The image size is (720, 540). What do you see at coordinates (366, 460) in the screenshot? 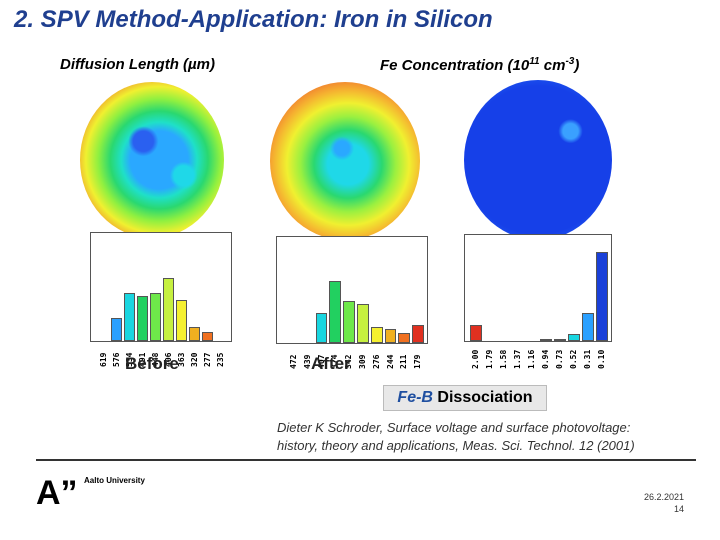
I see `footer-divider` at bounding box center [366, 460].